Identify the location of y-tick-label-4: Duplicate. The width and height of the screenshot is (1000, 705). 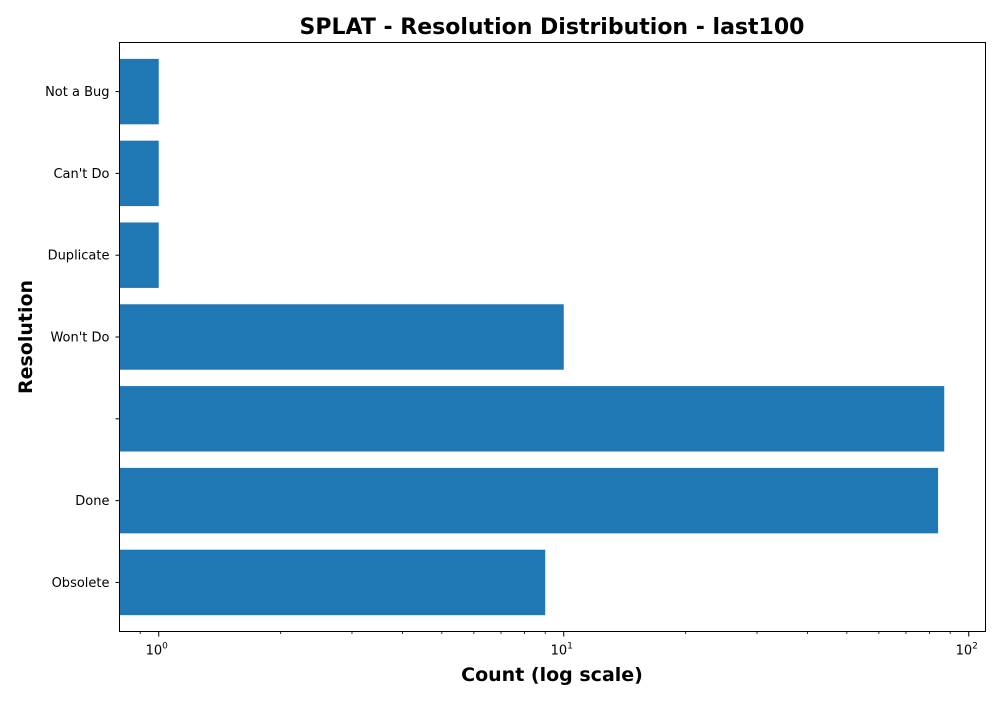
(79, 256).